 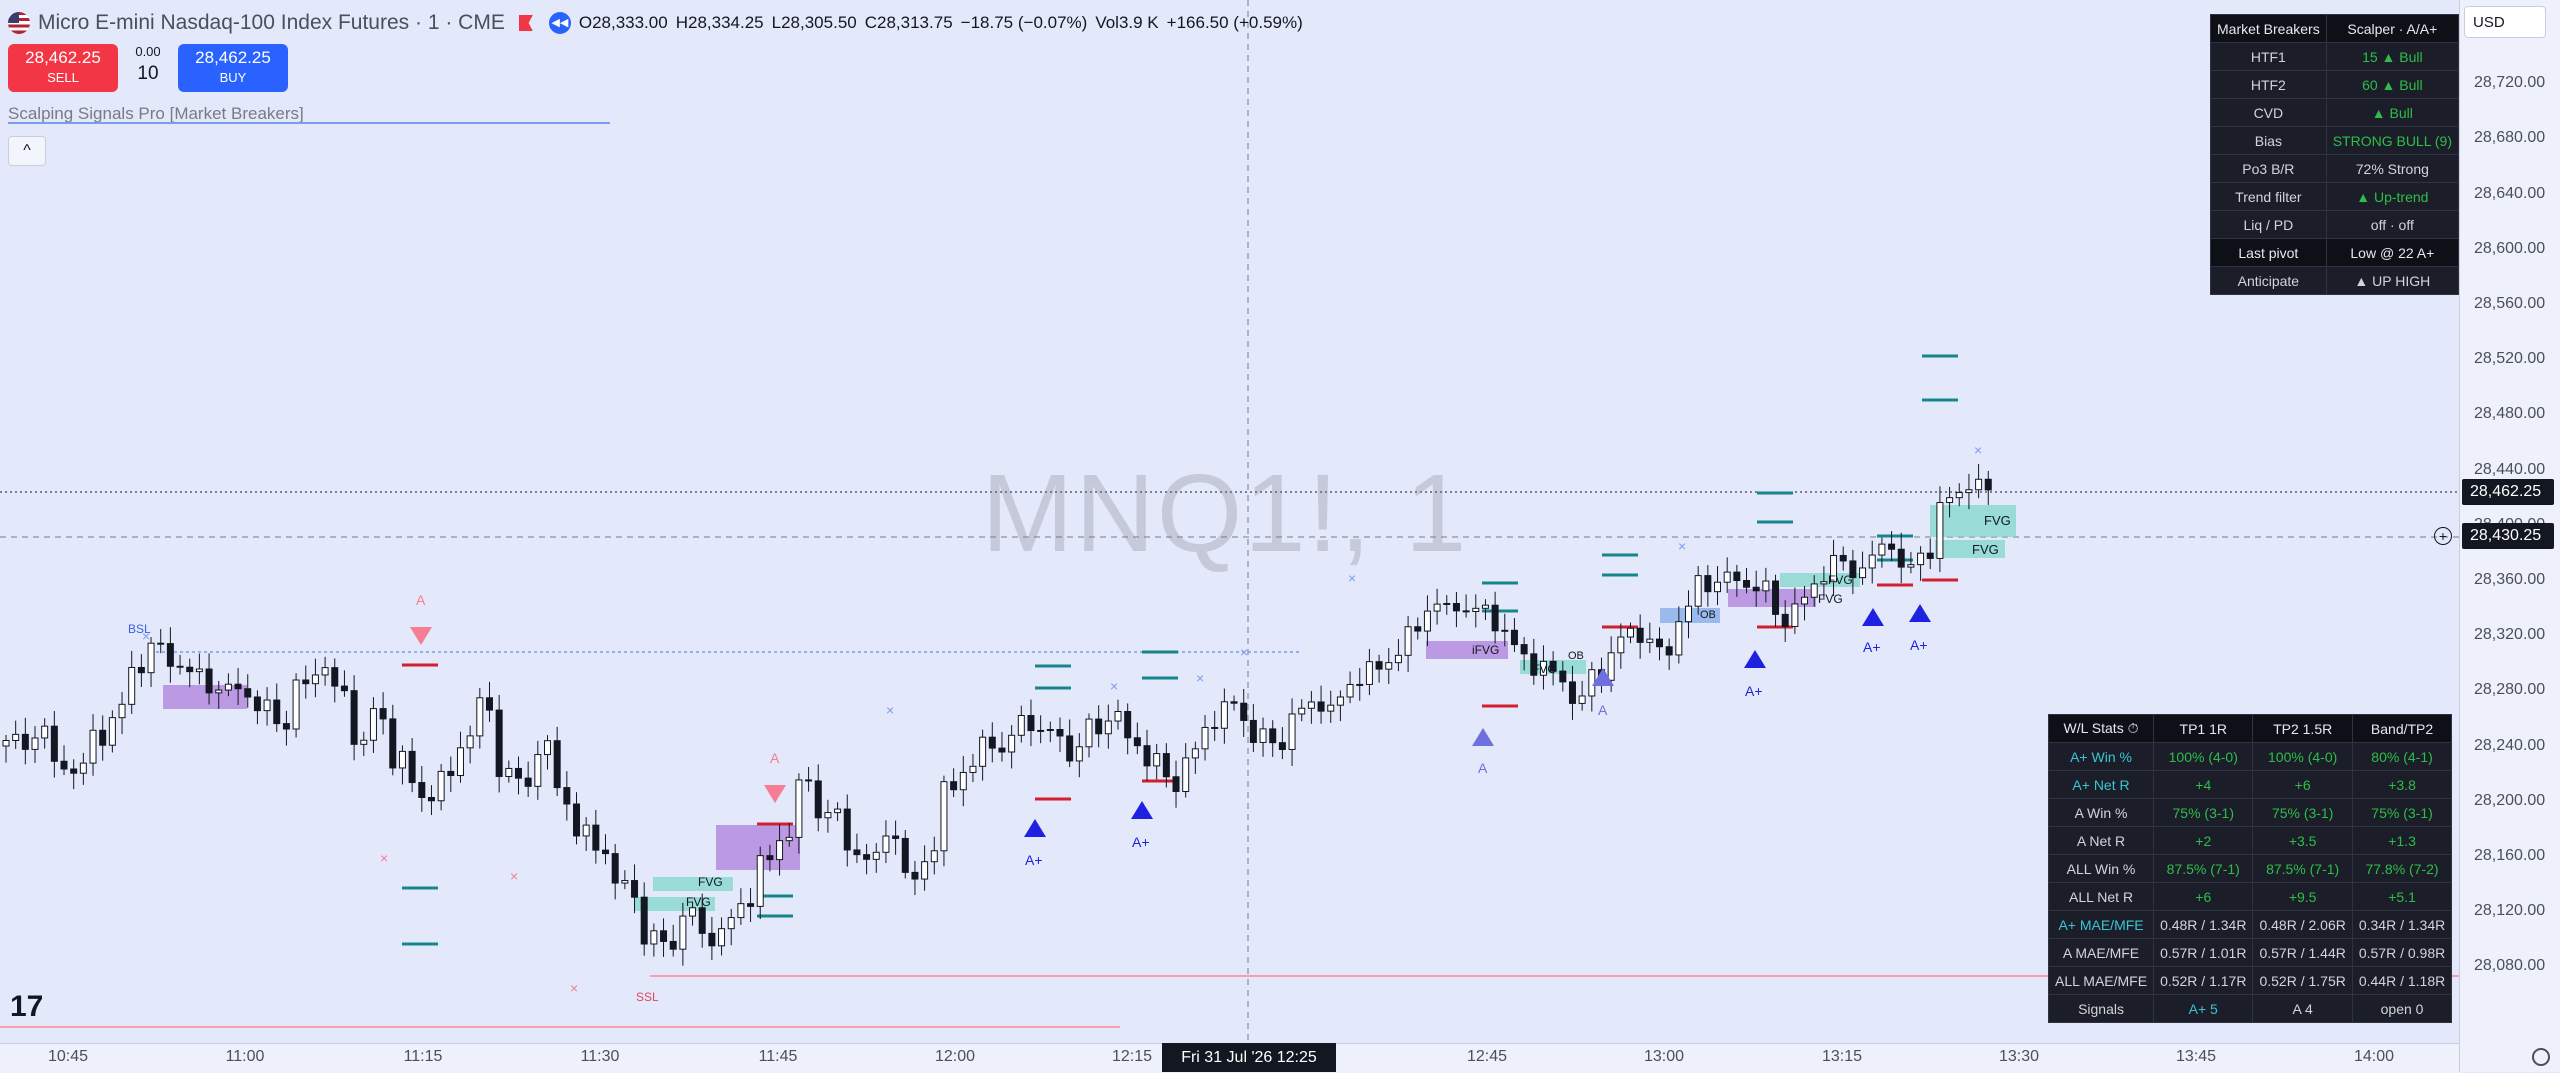 What do you see at coordinates (2101, 840) in the screenshot?
I see `wl-row-label: A Net R` at bounding box center [2101, 840].